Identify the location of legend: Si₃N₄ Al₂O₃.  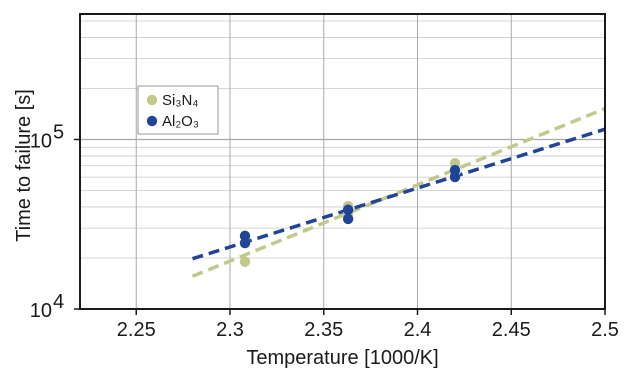
(178, 110).